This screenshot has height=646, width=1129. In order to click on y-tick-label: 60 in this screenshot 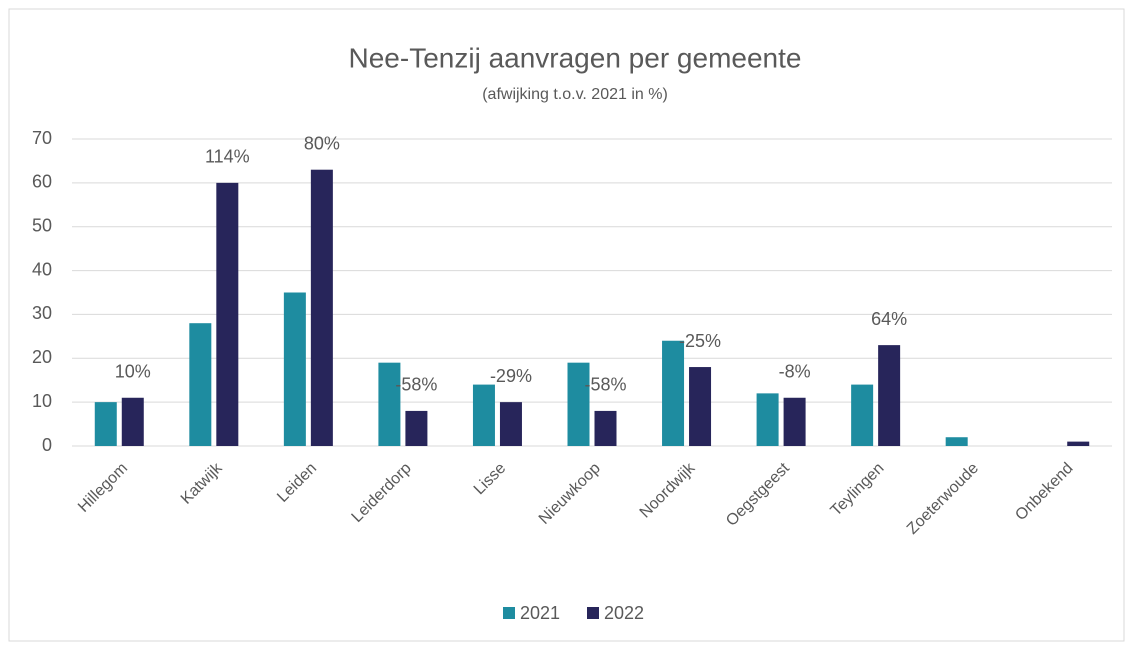, I will do `click(42, 182)`.